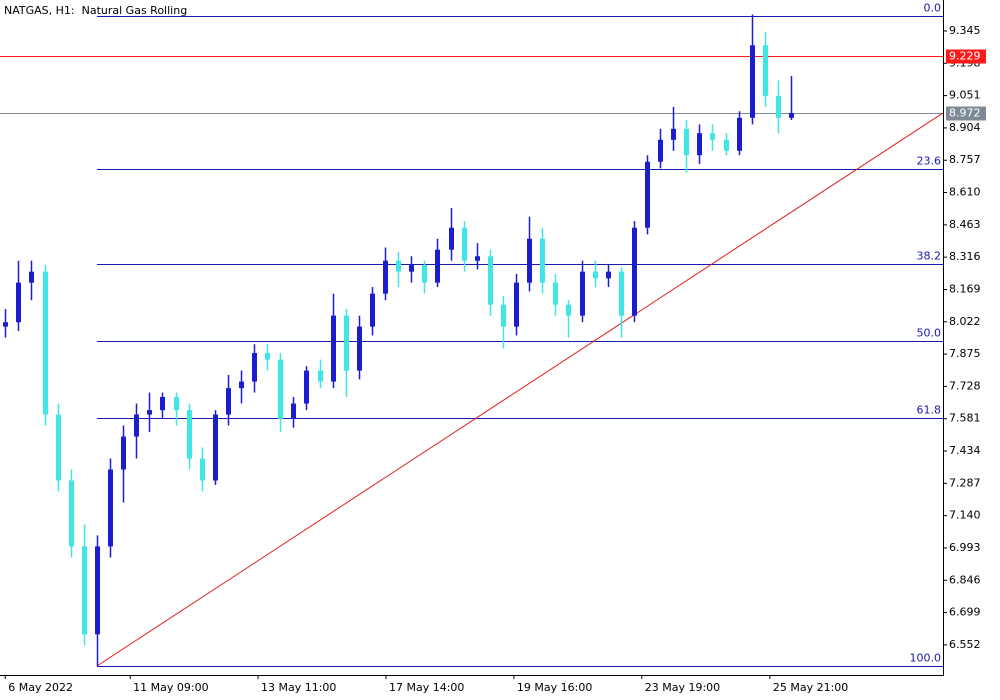 Image resolution: width=1000 pixels, height=700 pixels. Describe the element at coordinates (40, 687) in the screenshot. I see `x-tick-label: 6 May 2022` at that location.